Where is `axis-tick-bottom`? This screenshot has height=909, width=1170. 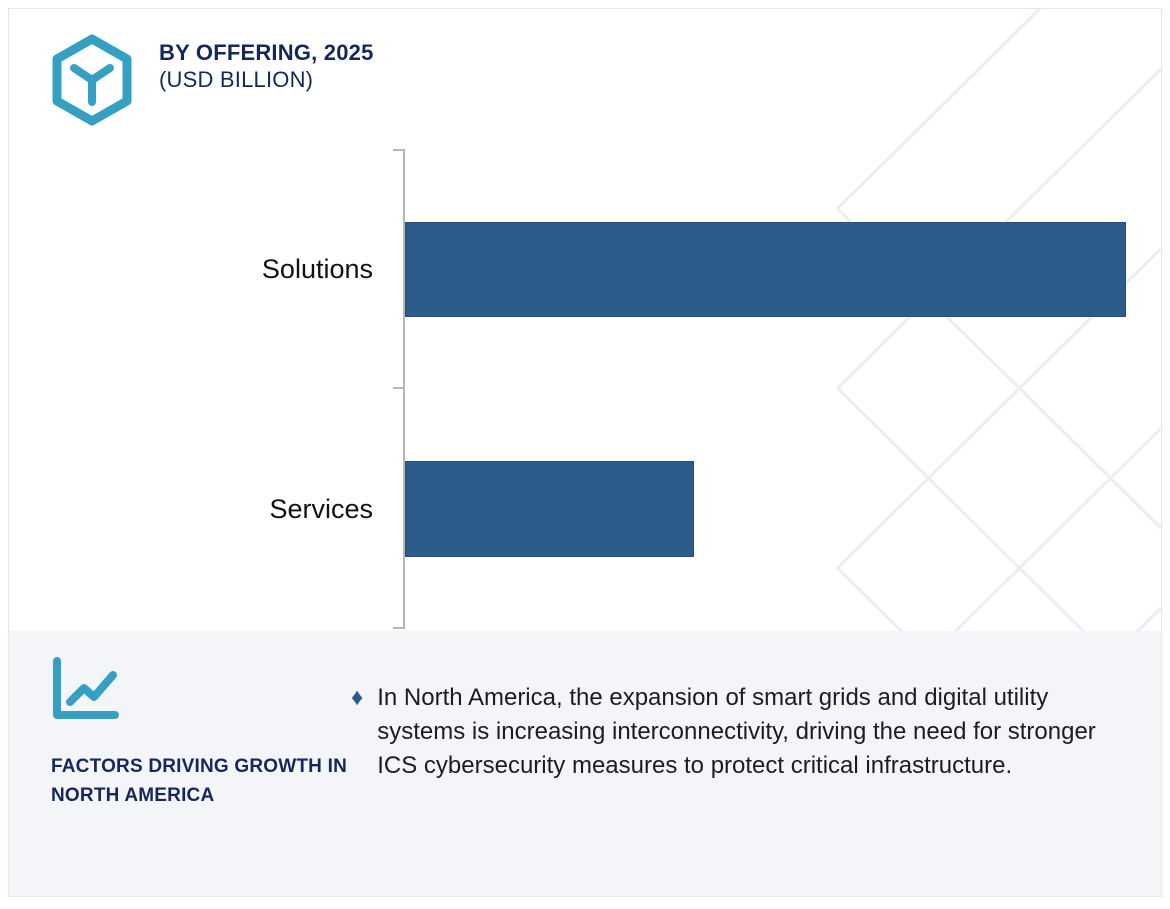 axis-tick-bottom is located at coordinates (399, 628).